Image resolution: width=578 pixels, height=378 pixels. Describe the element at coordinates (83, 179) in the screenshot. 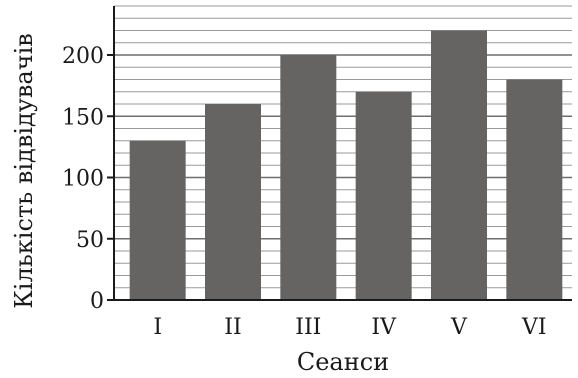

I see `y-tick-label-100: 100` at that location.